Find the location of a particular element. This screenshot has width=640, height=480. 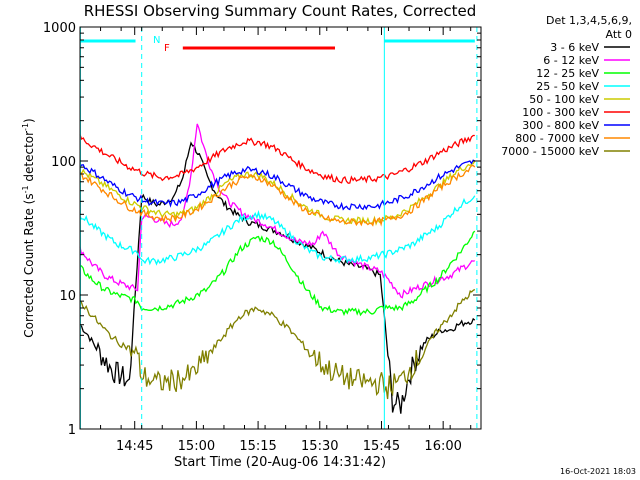

x-tick-label-5: 16:00 is located at coordinates (442, 446).